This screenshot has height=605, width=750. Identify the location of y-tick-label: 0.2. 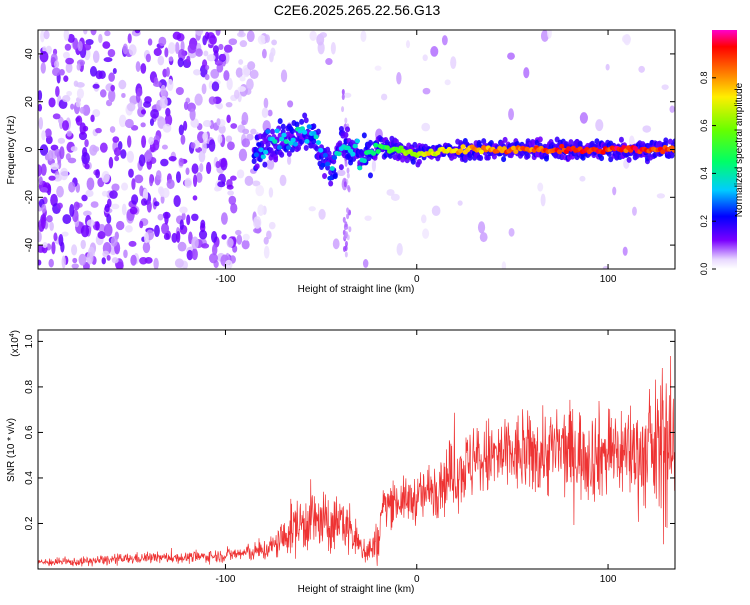
(29, 523).